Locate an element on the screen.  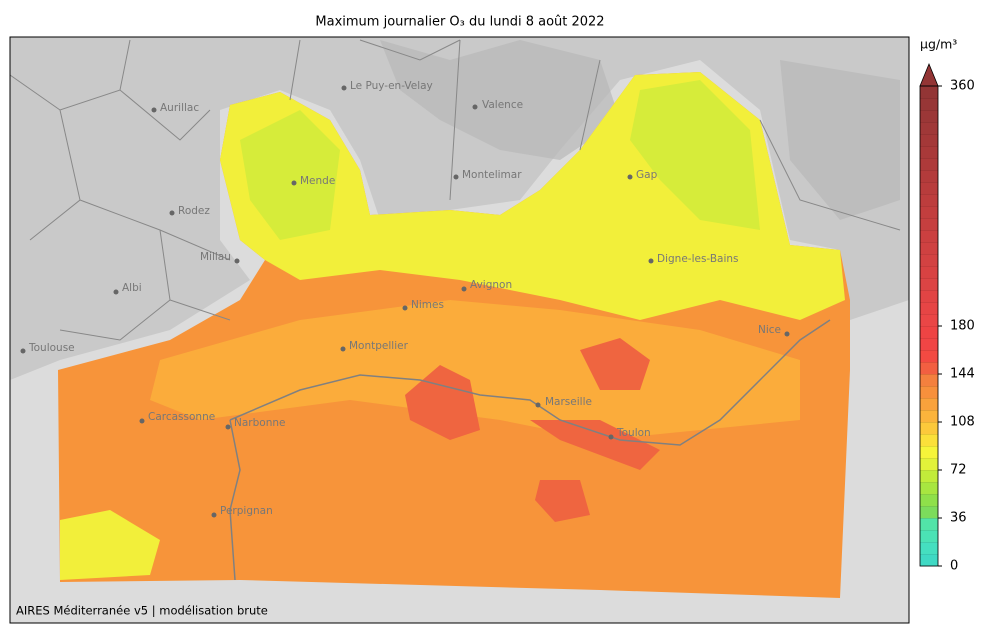
ozone-lowest is located at coordinates (500, 160).